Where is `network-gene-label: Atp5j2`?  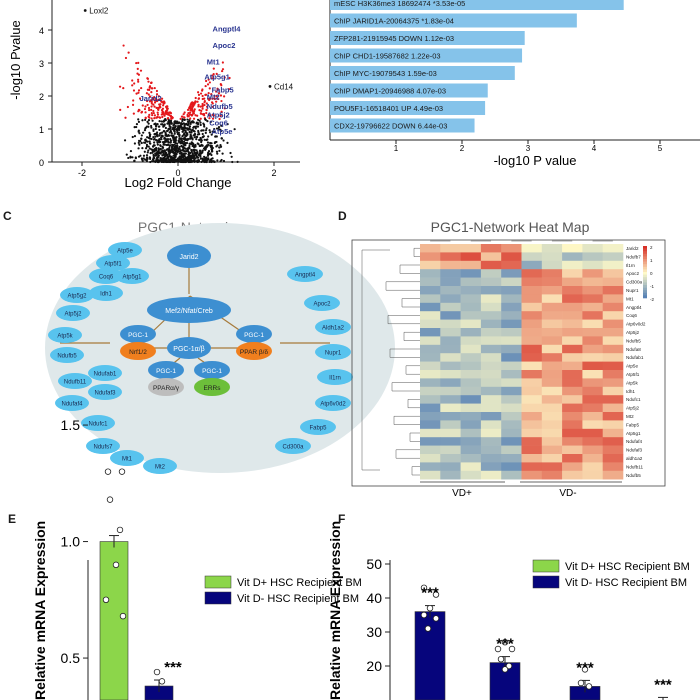 network-gene-label: Atp5j2 is located at coordinates (73, 315).